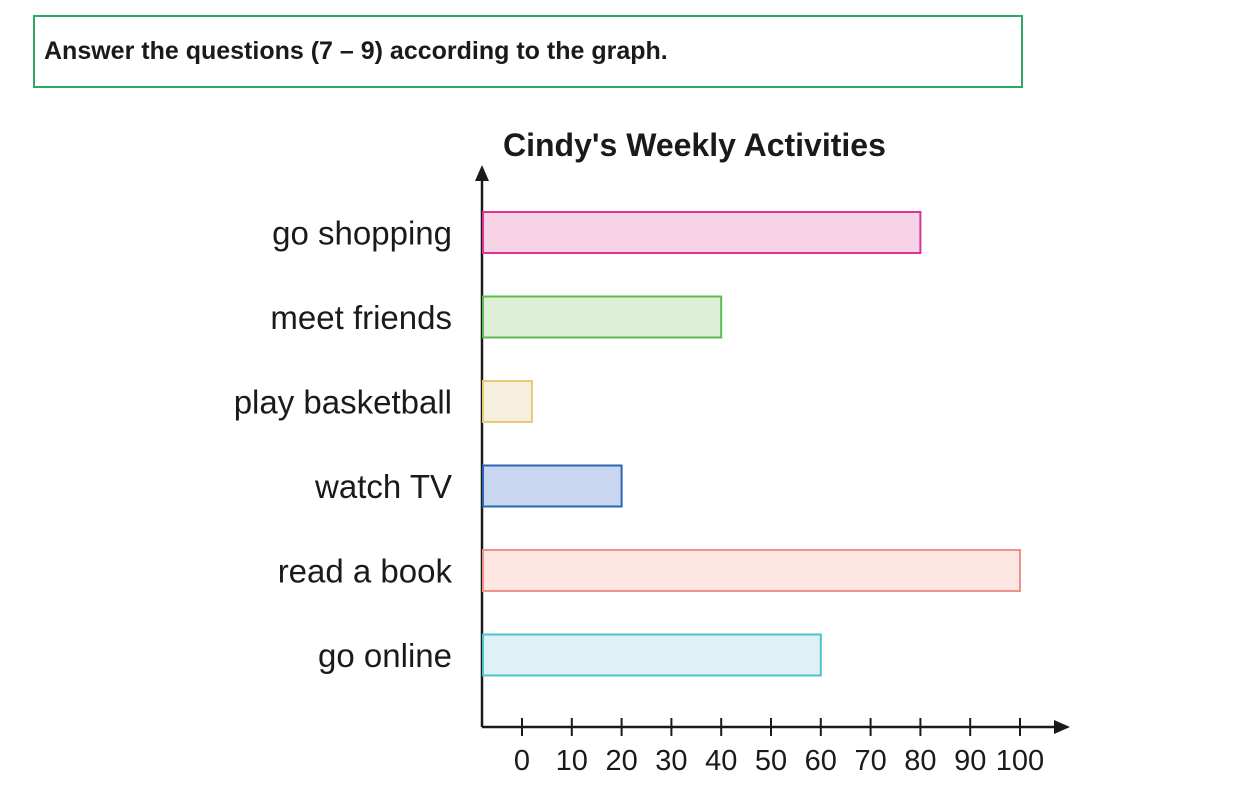 The width and height of the screenshot is (1233, 799). I want to click on chart-title: Cindy's Weekly Activities, so click(694, 145).